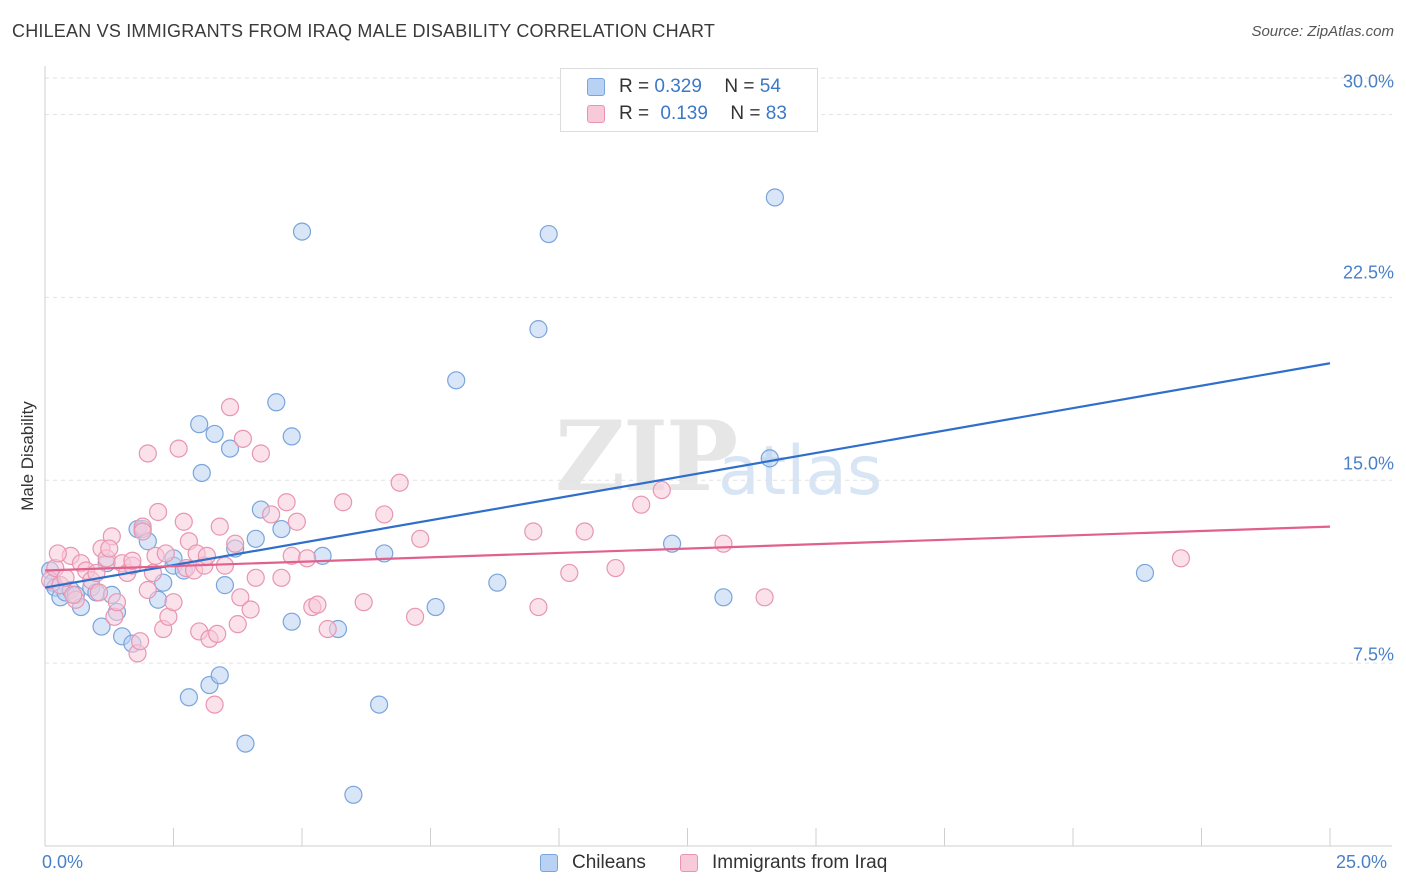 Image resolution: width=1406 pixels, height=892 pixels. Describe the element at coordinates (1322, 31) in the screenshot. I see `source-label: Source: ZipAtlas.com` at that location.